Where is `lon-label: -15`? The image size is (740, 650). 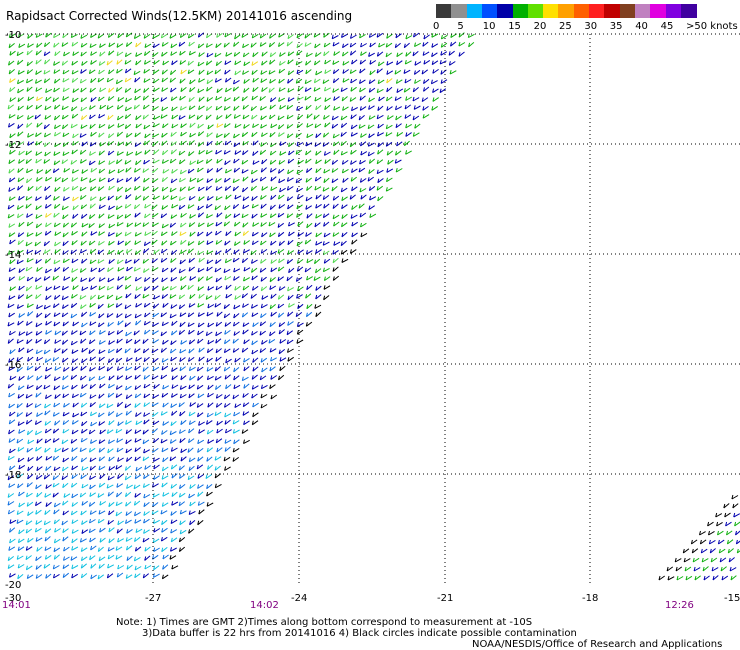
lon-label: -15 is located at coordinates (732, 598).